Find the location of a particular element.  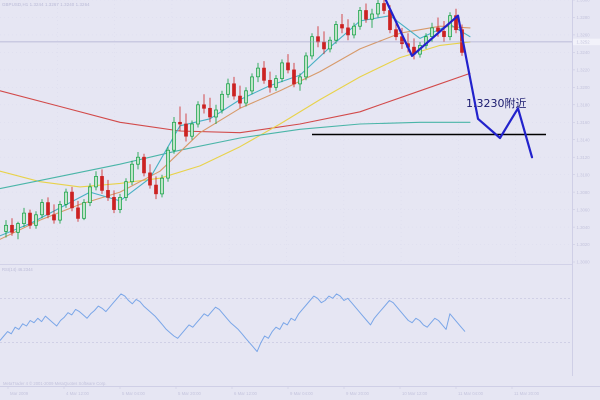

svg-text: 4 Mar 12:00 is located at coordinates (78, 393).